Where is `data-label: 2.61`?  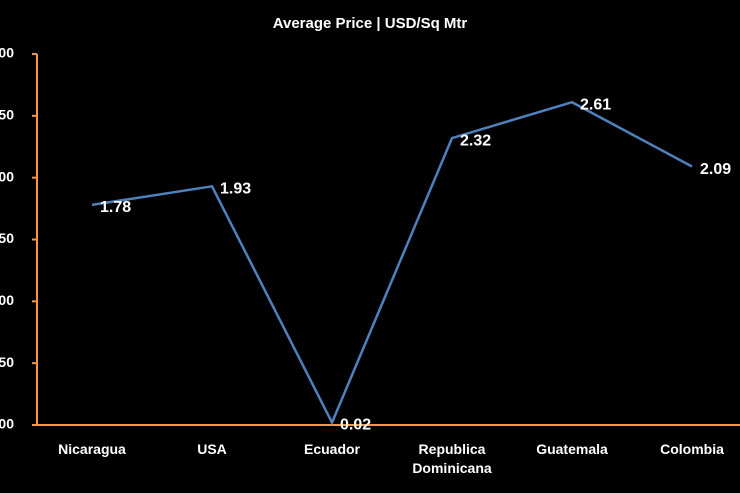
data-label: 2.61 is located at coordinates (595, 104).